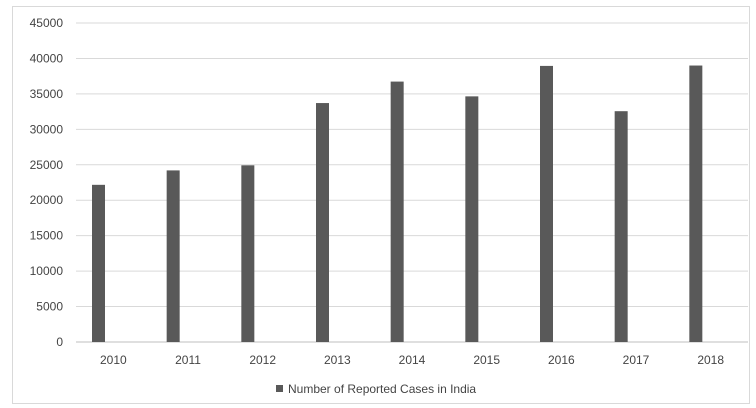 This screenshot has height=408, width=756. I want to click on x-tick-label: 2014, so click(412, 360).